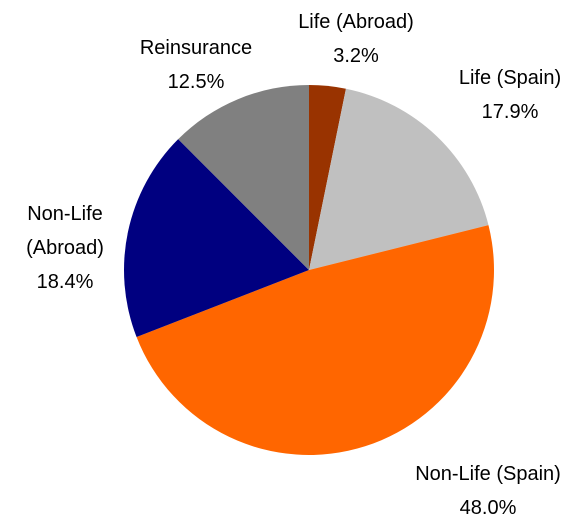 The image size is (584, 522). What do you see at coordinates (510, 112) in the screenshot?
I see `value-label: 17.9%` at bounding box center [510, 112].